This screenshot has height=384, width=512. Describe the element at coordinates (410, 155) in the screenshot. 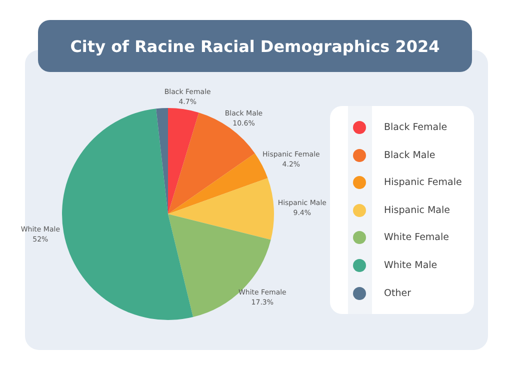

I see `legend-label: Black Male` at that location.